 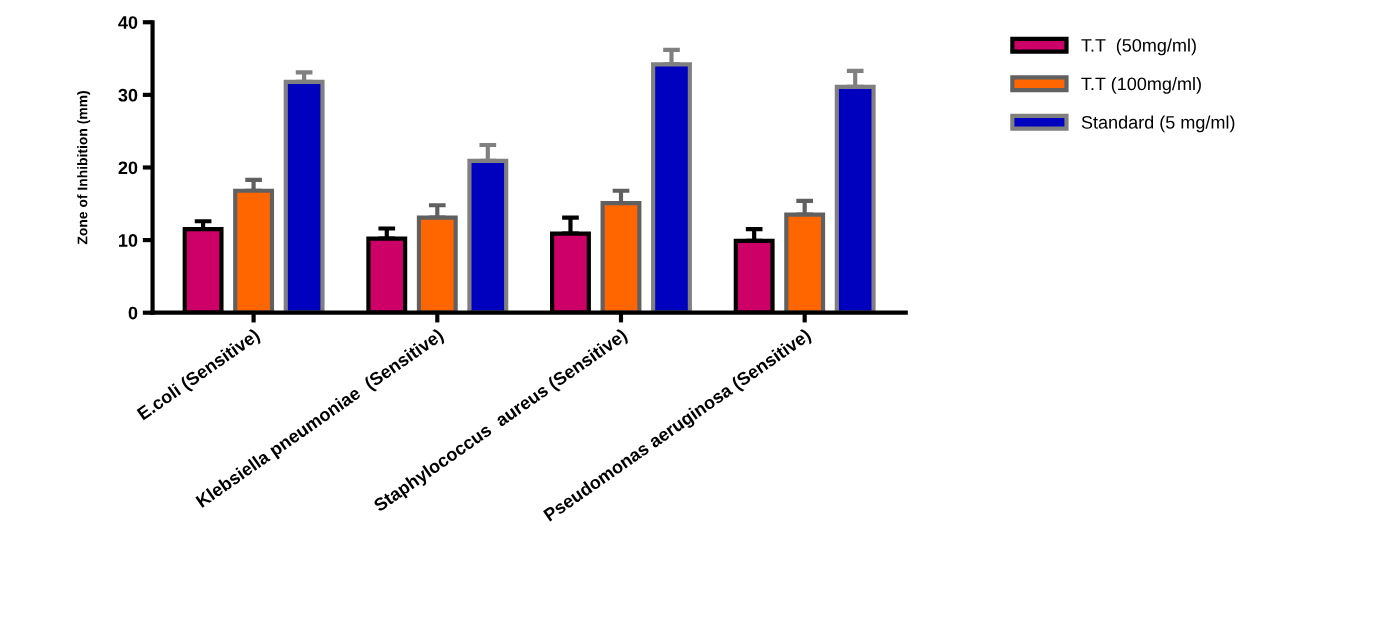 What do you see at coordinates (128, 22) in the screenshot?
I see `y-tick-label: 40` at bounding box center [128, 22].